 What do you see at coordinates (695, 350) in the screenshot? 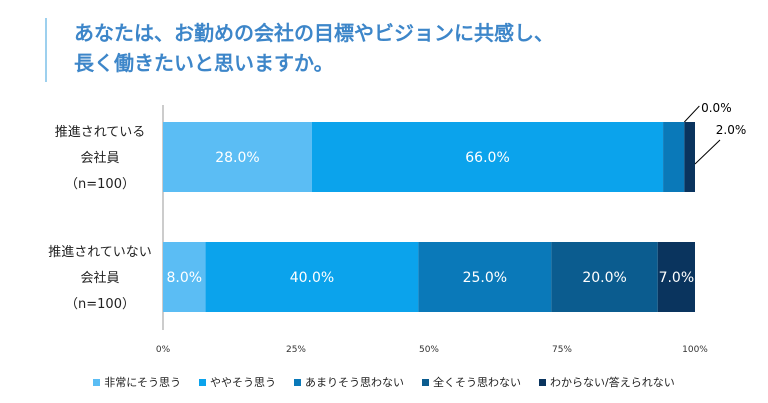
I see `x-tick-label: 100%` at bounding box center [695, 350].